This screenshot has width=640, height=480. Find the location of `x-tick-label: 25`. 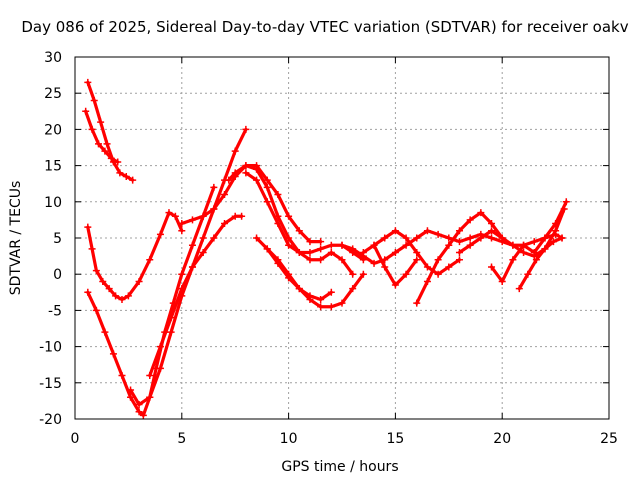

x-tick-label: 25 is located at coordinates (609, 439).